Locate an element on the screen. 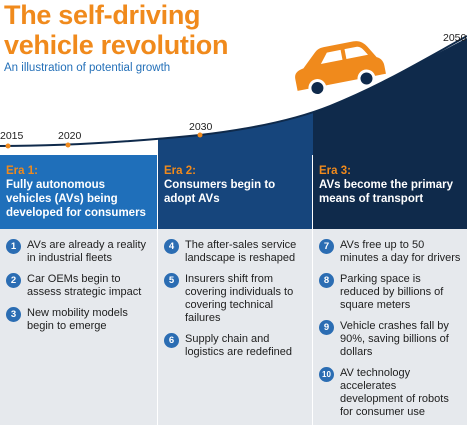 The image size is (467, 432). year-marker-2020 is located at coordinates (68, 145).